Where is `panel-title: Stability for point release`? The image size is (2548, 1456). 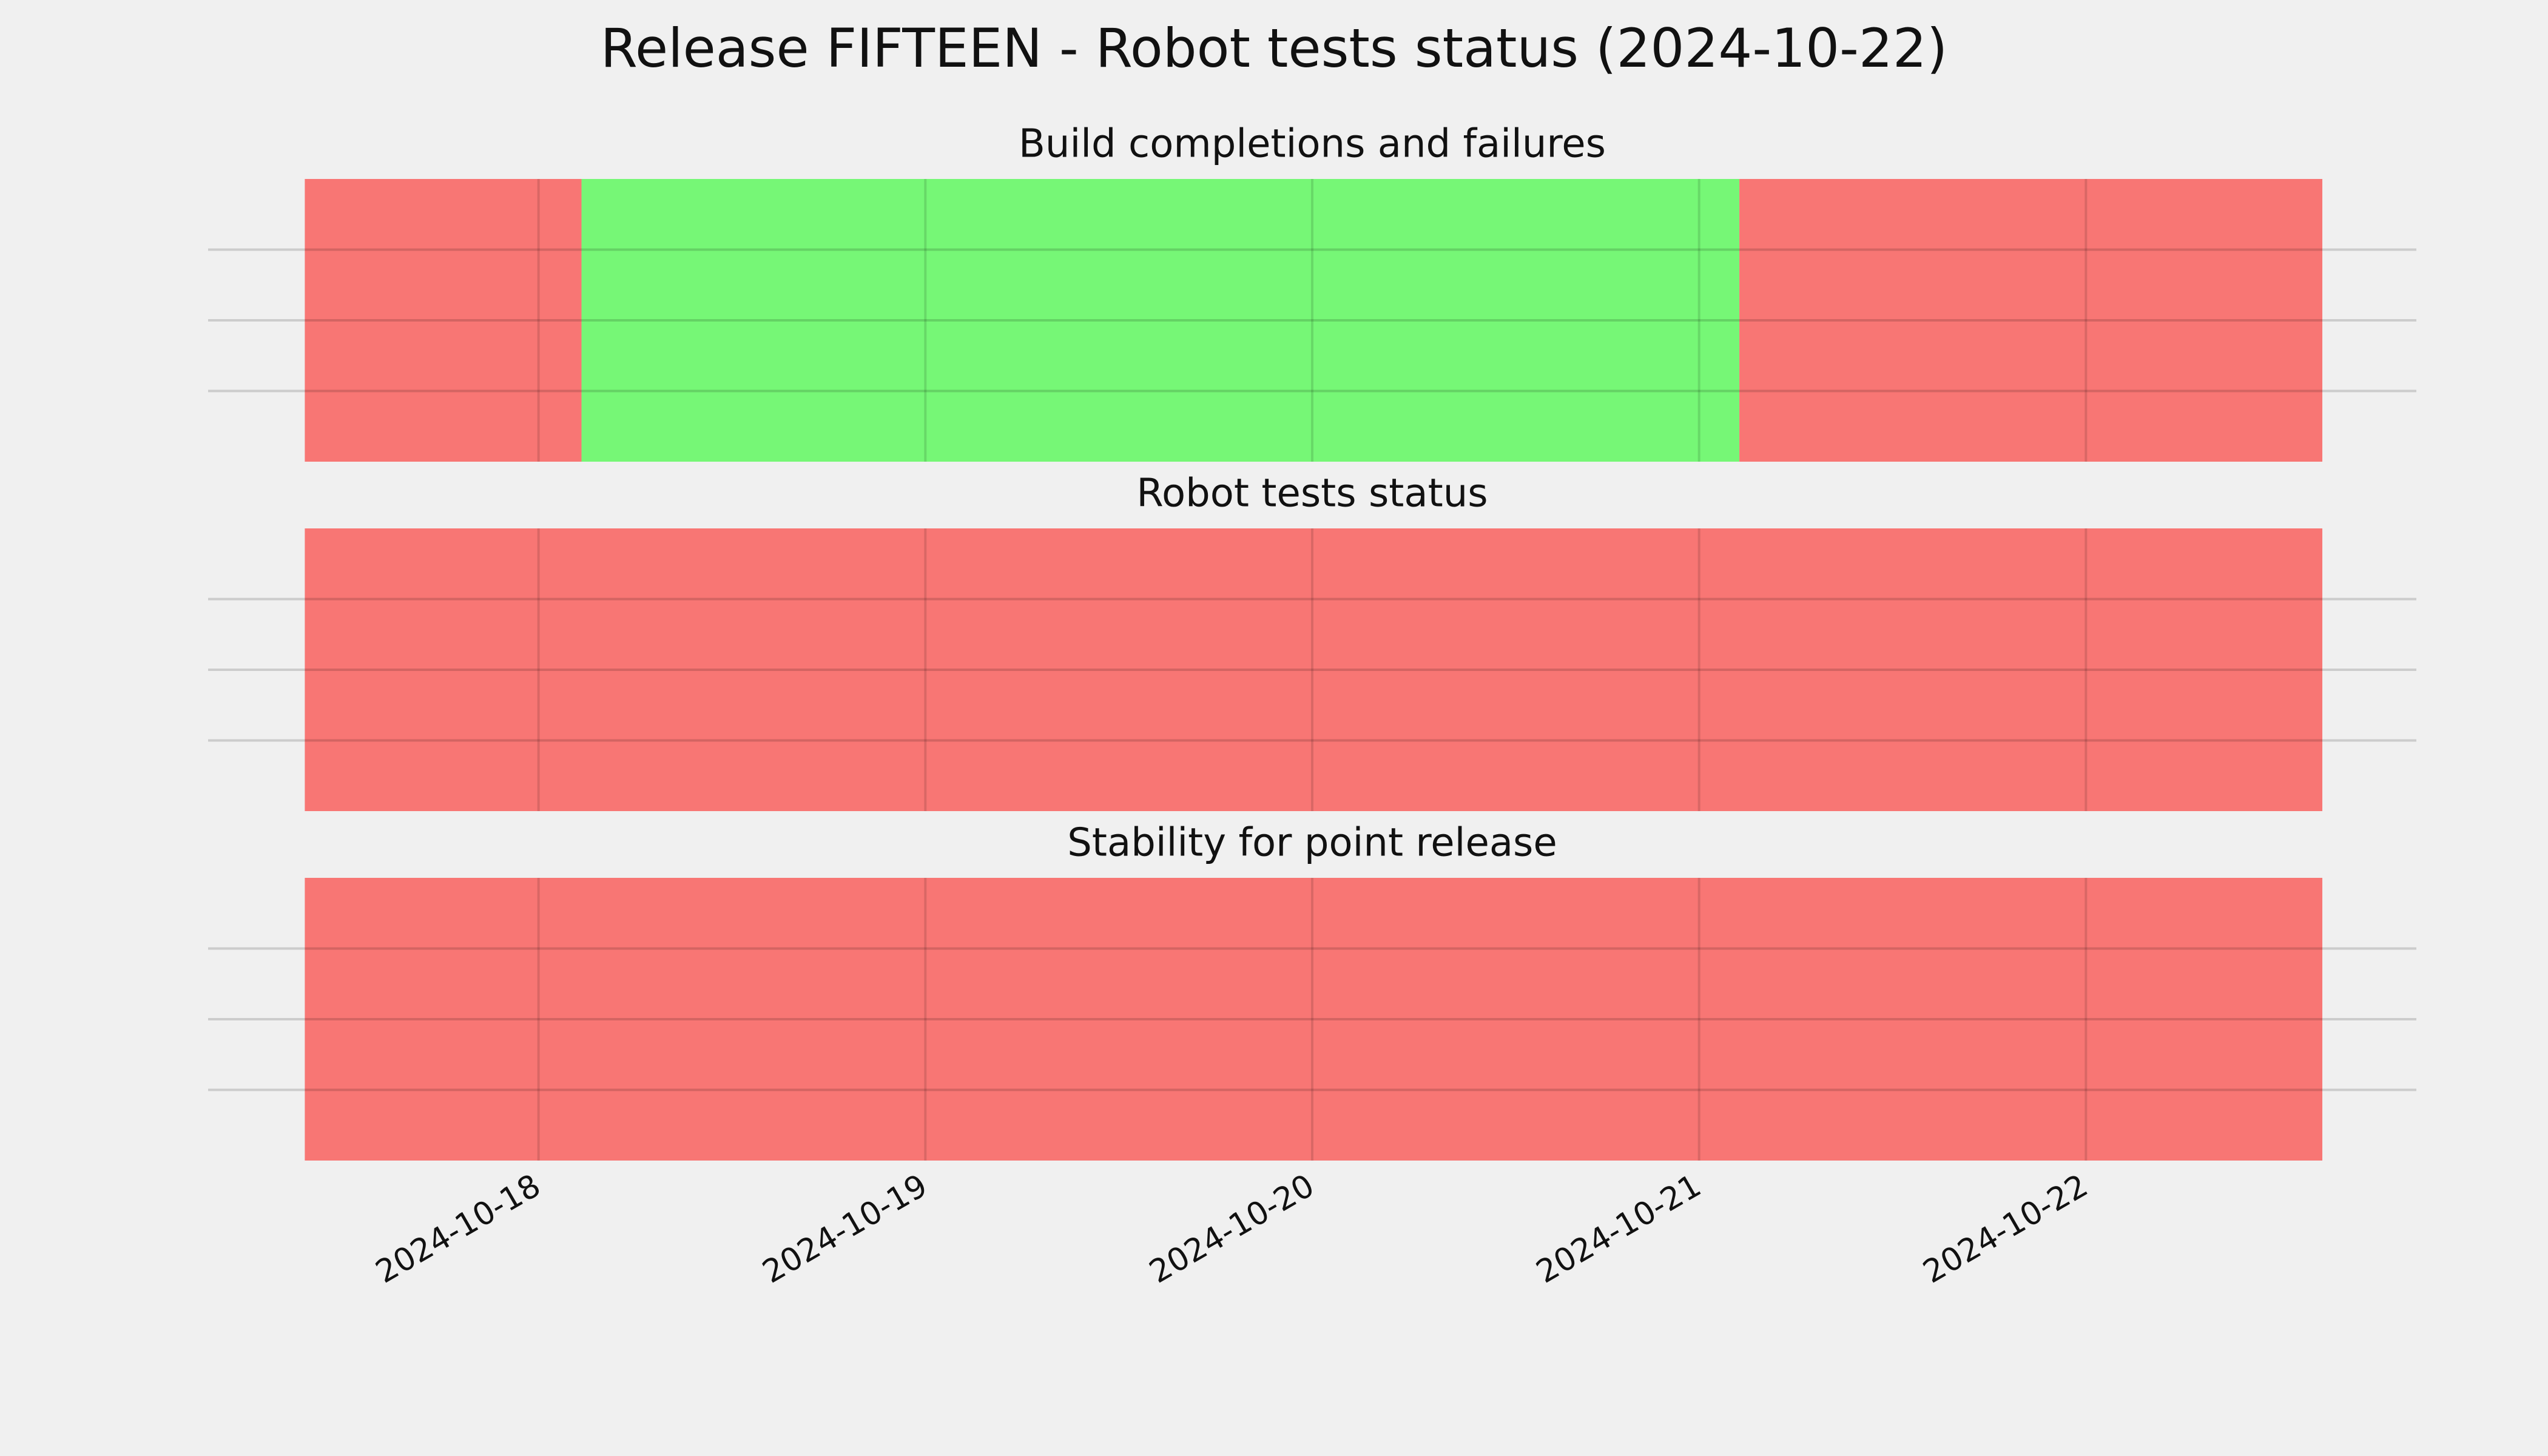 panel-title: Stability for point release is located at coordinates (1312, 843).